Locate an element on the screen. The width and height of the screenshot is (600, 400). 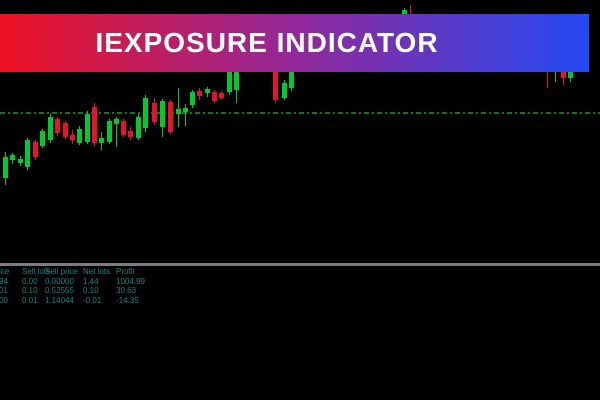
indicator-banner: IEXPOSURE INDICATOR is located at coordinates (294, 43).